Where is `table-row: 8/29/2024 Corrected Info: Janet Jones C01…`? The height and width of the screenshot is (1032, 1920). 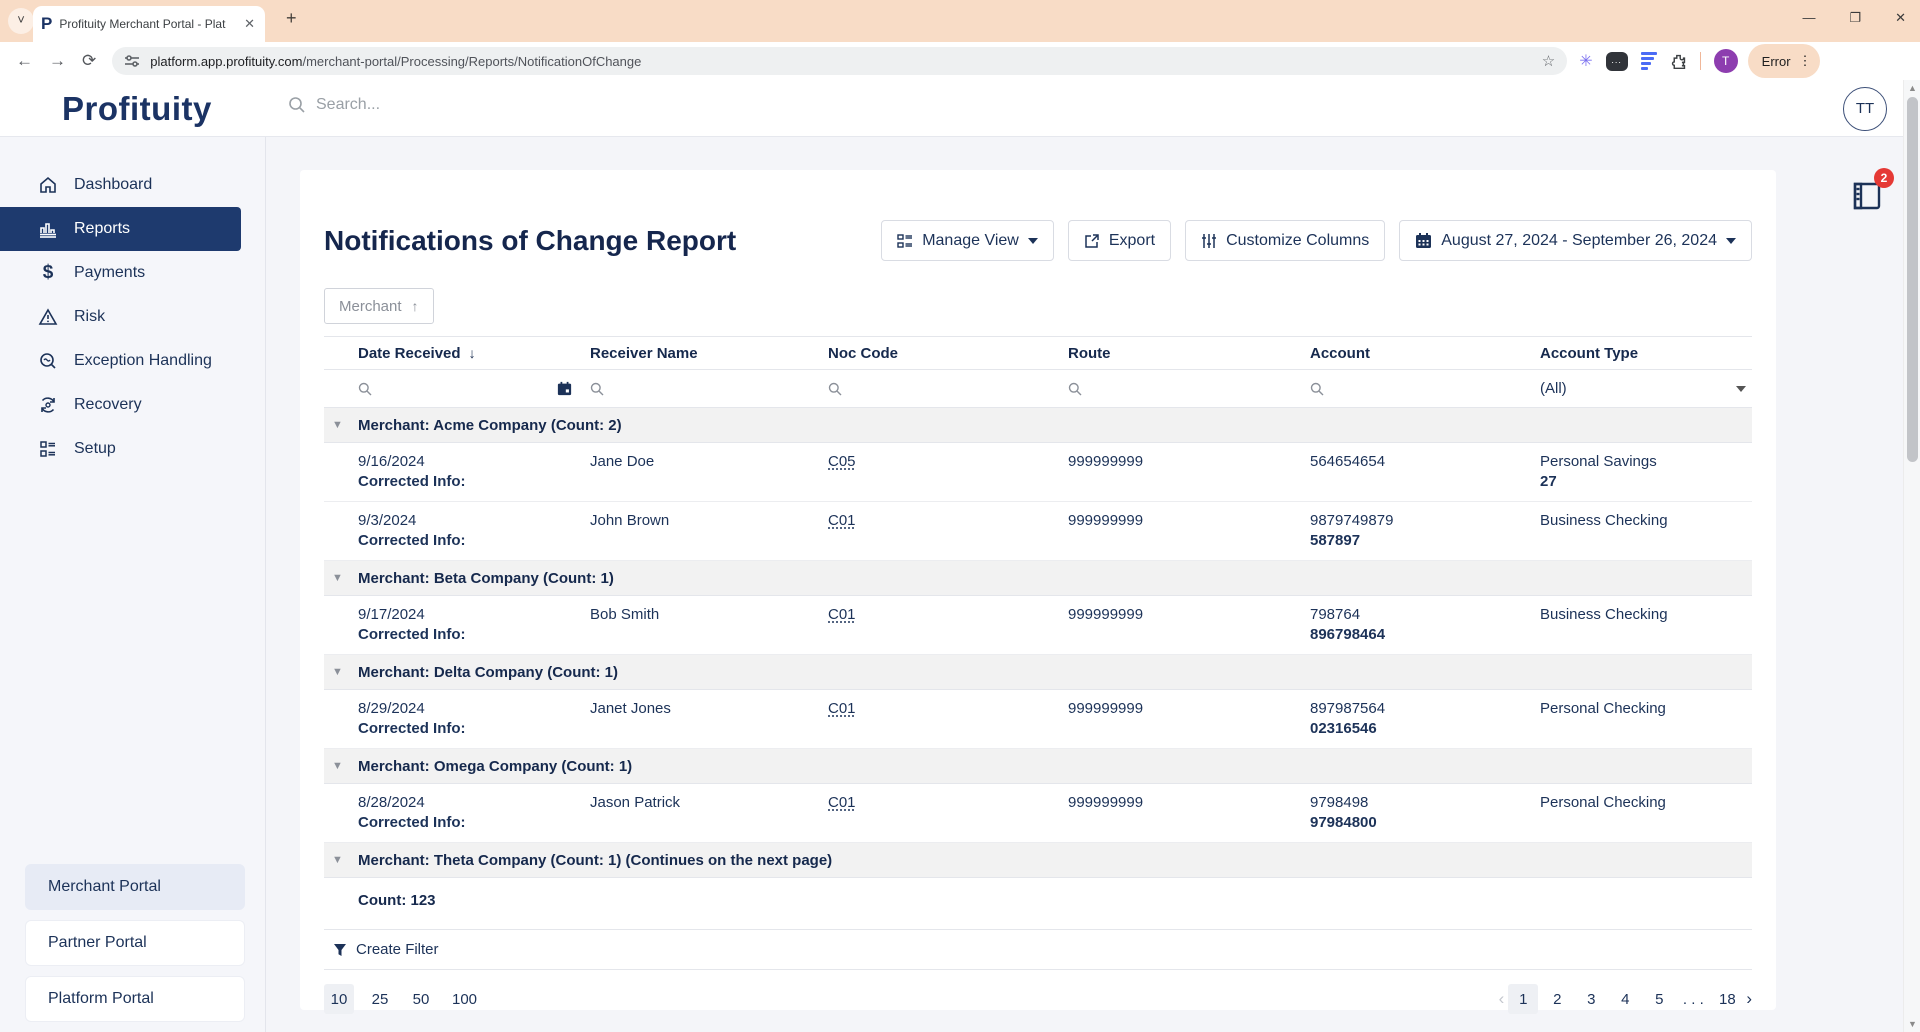 table-row: 8/29/2024 Corrected Info: Janet Jones C01… is located at coordinates (1038, 719).